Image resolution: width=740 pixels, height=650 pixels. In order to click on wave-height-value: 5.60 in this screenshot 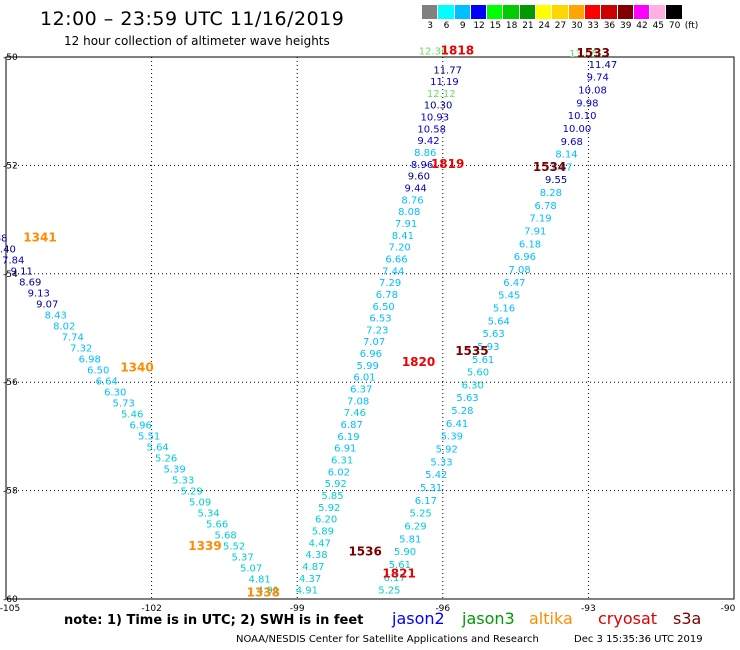, I will do `click(478, 373)`.